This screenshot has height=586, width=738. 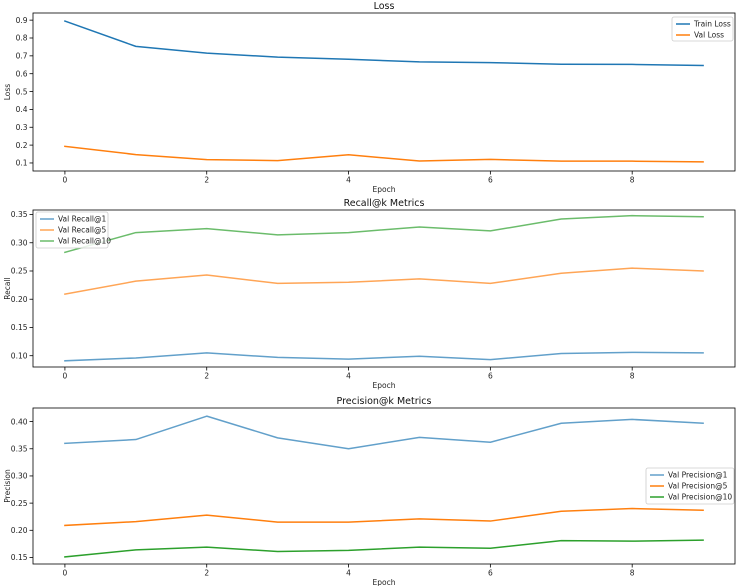 I want to click on legend-label: Val Recall@1, so click(x=82, y=219).